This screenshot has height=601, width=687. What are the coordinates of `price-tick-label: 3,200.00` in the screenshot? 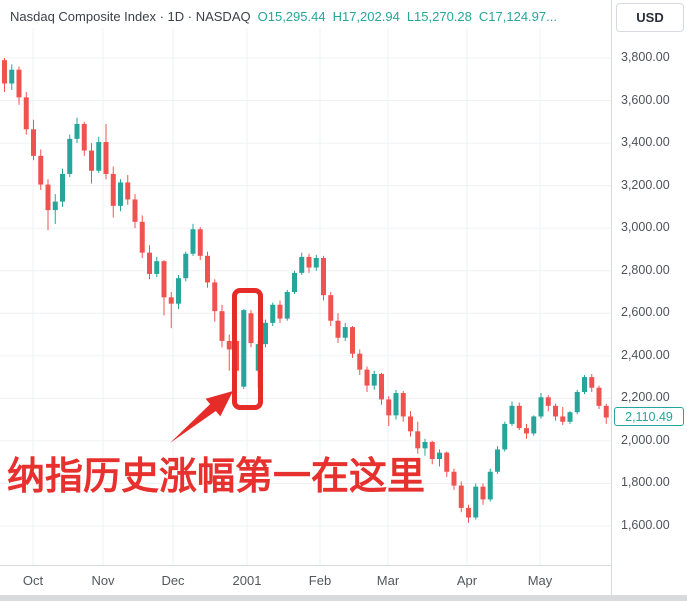 It's located at (645, 184).